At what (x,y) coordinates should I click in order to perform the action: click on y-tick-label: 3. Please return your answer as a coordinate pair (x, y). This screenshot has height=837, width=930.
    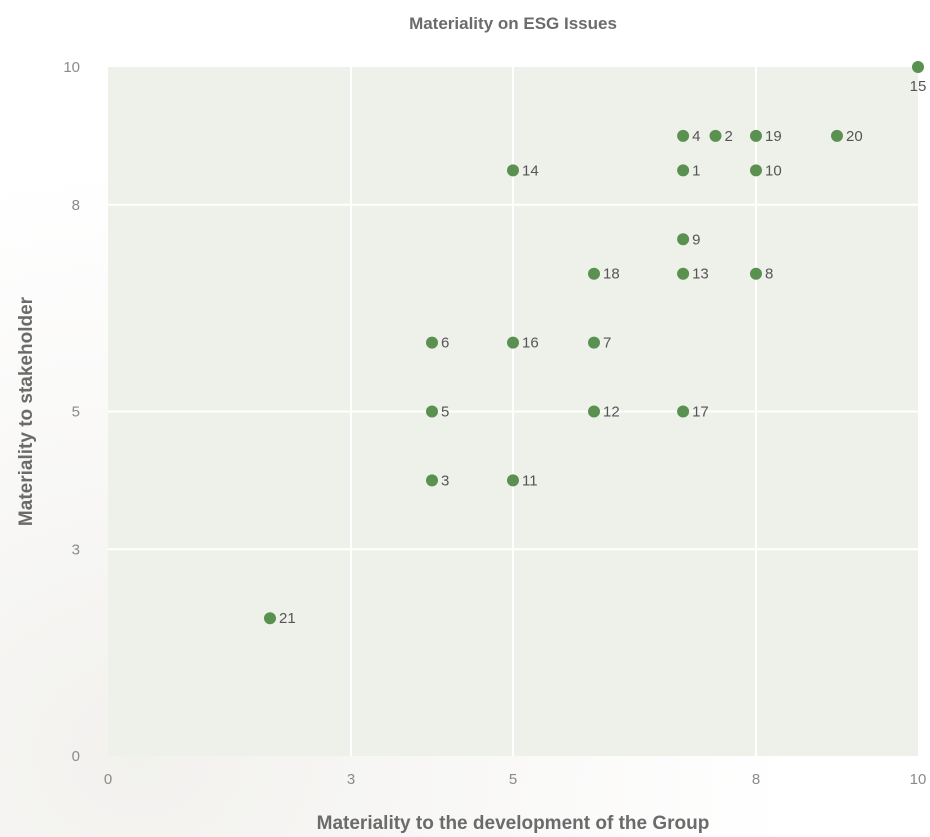
    Looking at the image, I should click on (76, 549).